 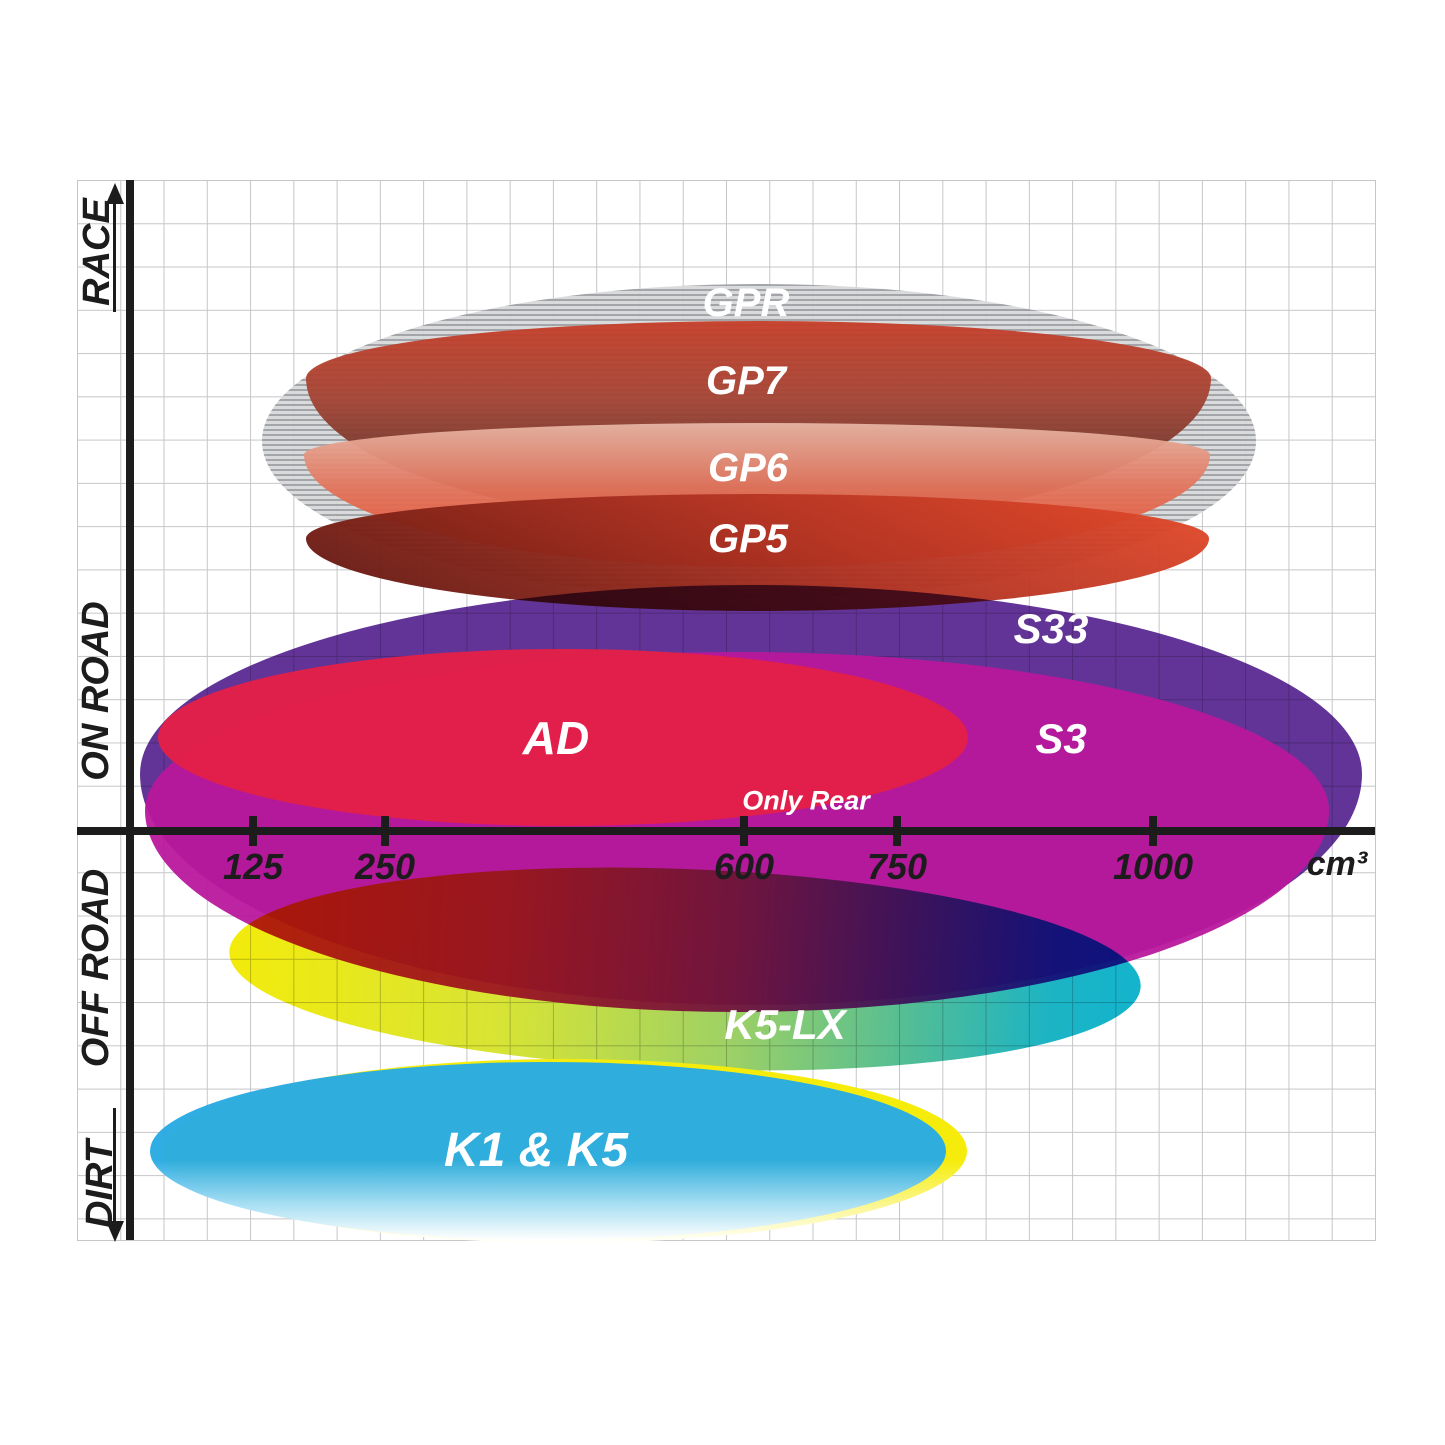 What do you see at coordinates (746, 381) in the screenshot?
I see `region-label-gp7: GP7` at bounding box center [746, 381].